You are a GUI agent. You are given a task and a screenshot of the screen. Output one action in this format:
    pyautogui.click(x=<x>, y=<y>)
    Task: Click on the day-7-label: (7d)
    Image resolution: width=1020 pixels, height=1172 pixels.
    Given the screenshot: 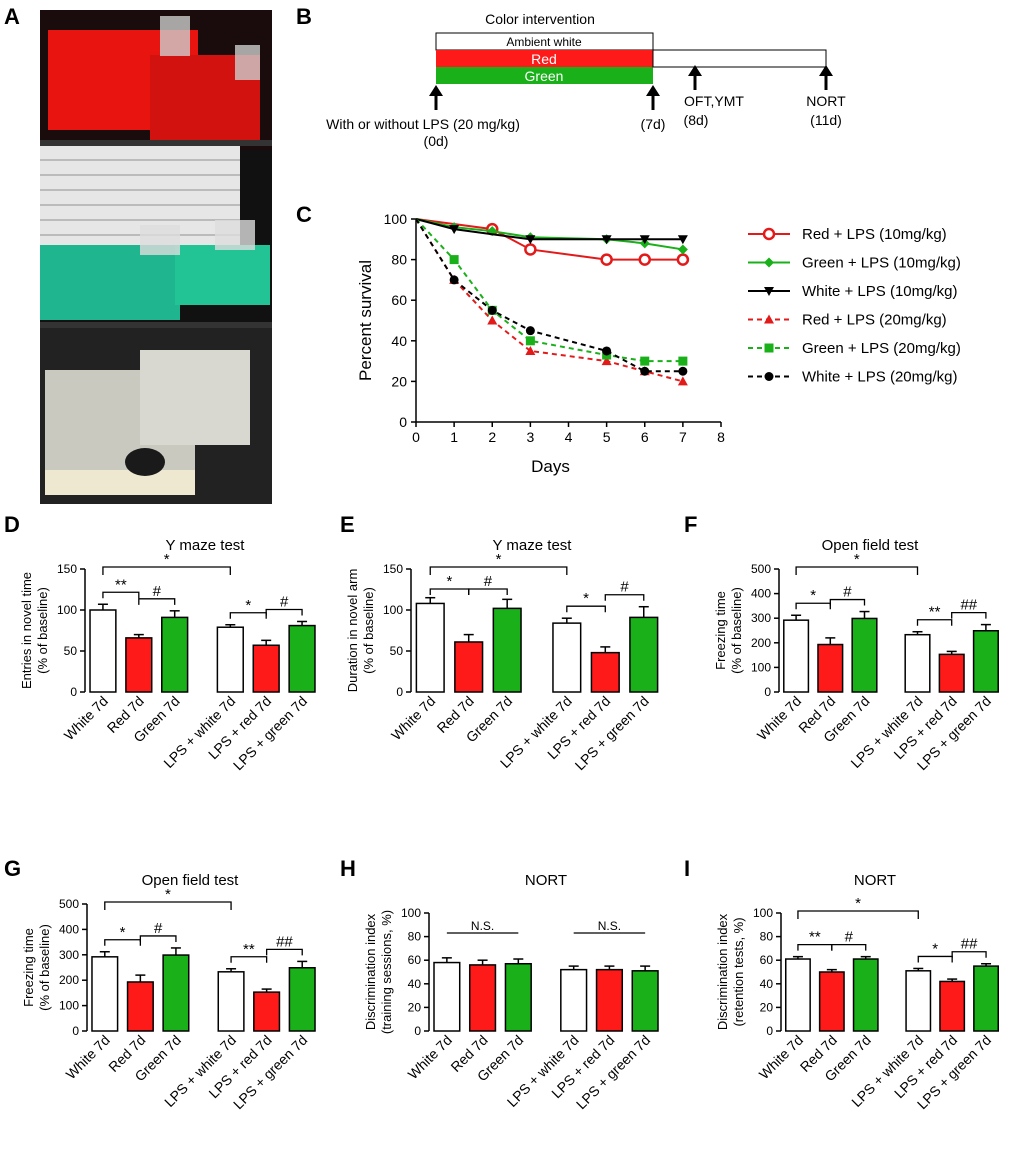 What is the action you would take?
    pyautogui.click(x=653, y=124)
    